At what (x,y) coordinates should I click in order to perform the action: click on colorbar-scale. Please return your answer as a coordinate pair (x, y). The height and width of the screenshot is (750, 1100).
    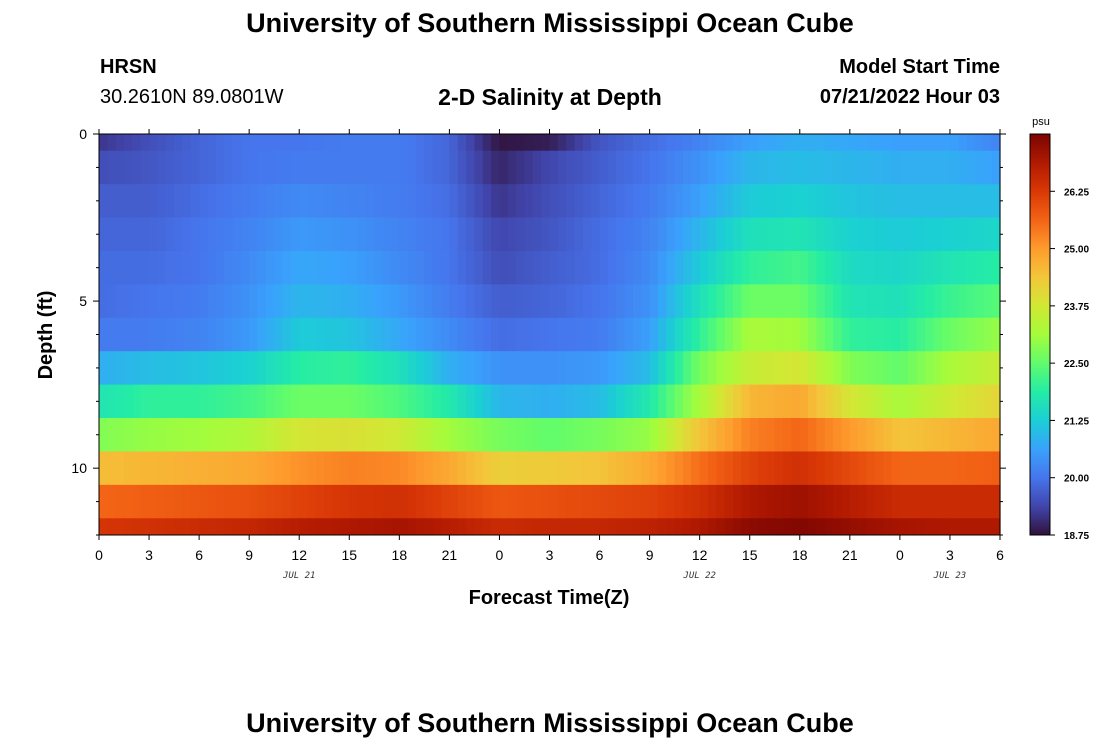
    Looking at the image, I should click on (1040, 334).